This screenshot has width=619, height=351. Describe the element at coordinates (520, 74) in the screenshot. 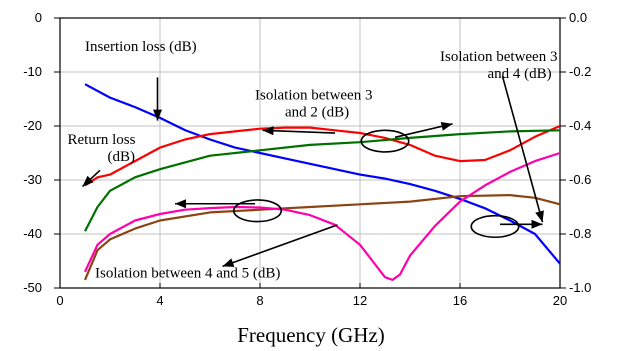

I see `annotation-label: and 4 (dB)` at that location.